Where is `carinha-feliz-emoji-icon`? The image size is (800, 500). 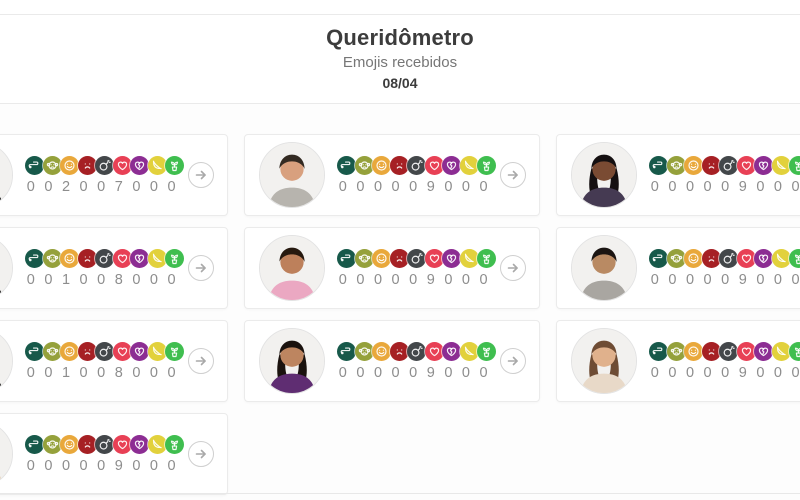
carinha-feliz-emoji-icon is located at coordinates (693, 351).